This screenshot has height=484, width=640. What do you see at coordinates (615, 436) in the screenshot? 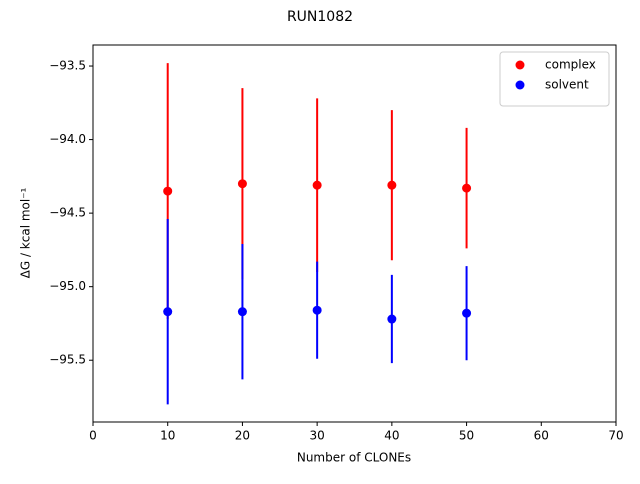
I see `x-tick-label: 70` at bounding box center [615, 436].